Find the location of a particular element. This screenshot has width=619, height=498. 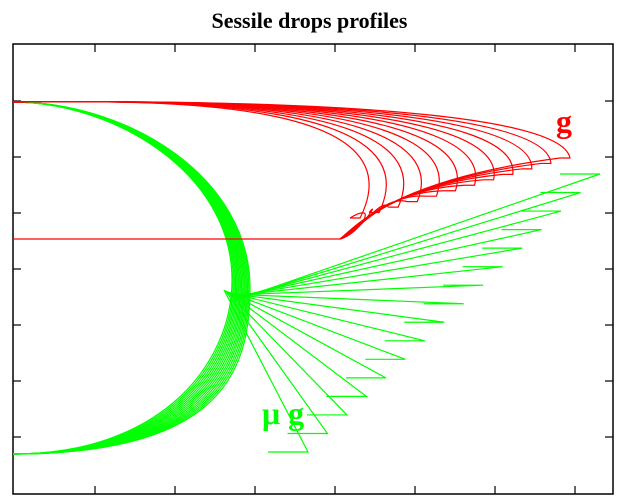

series-label-micro-g: μ g is located at coordinates (283, 413).